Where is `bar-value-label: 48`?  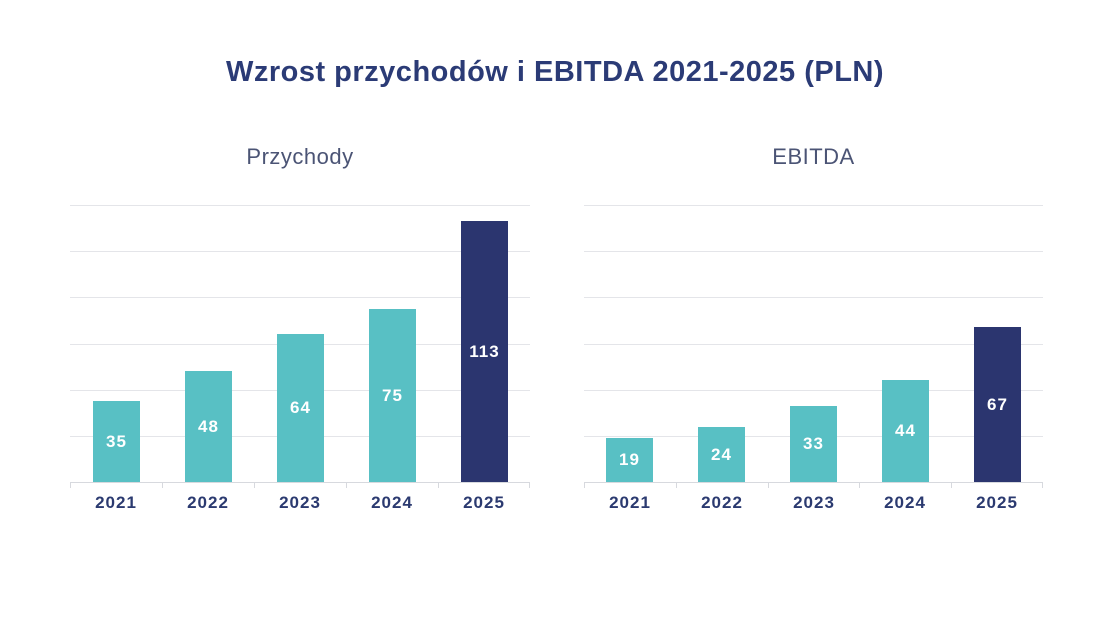
bar-value-label: 48 is located at coordinates (208, 426).